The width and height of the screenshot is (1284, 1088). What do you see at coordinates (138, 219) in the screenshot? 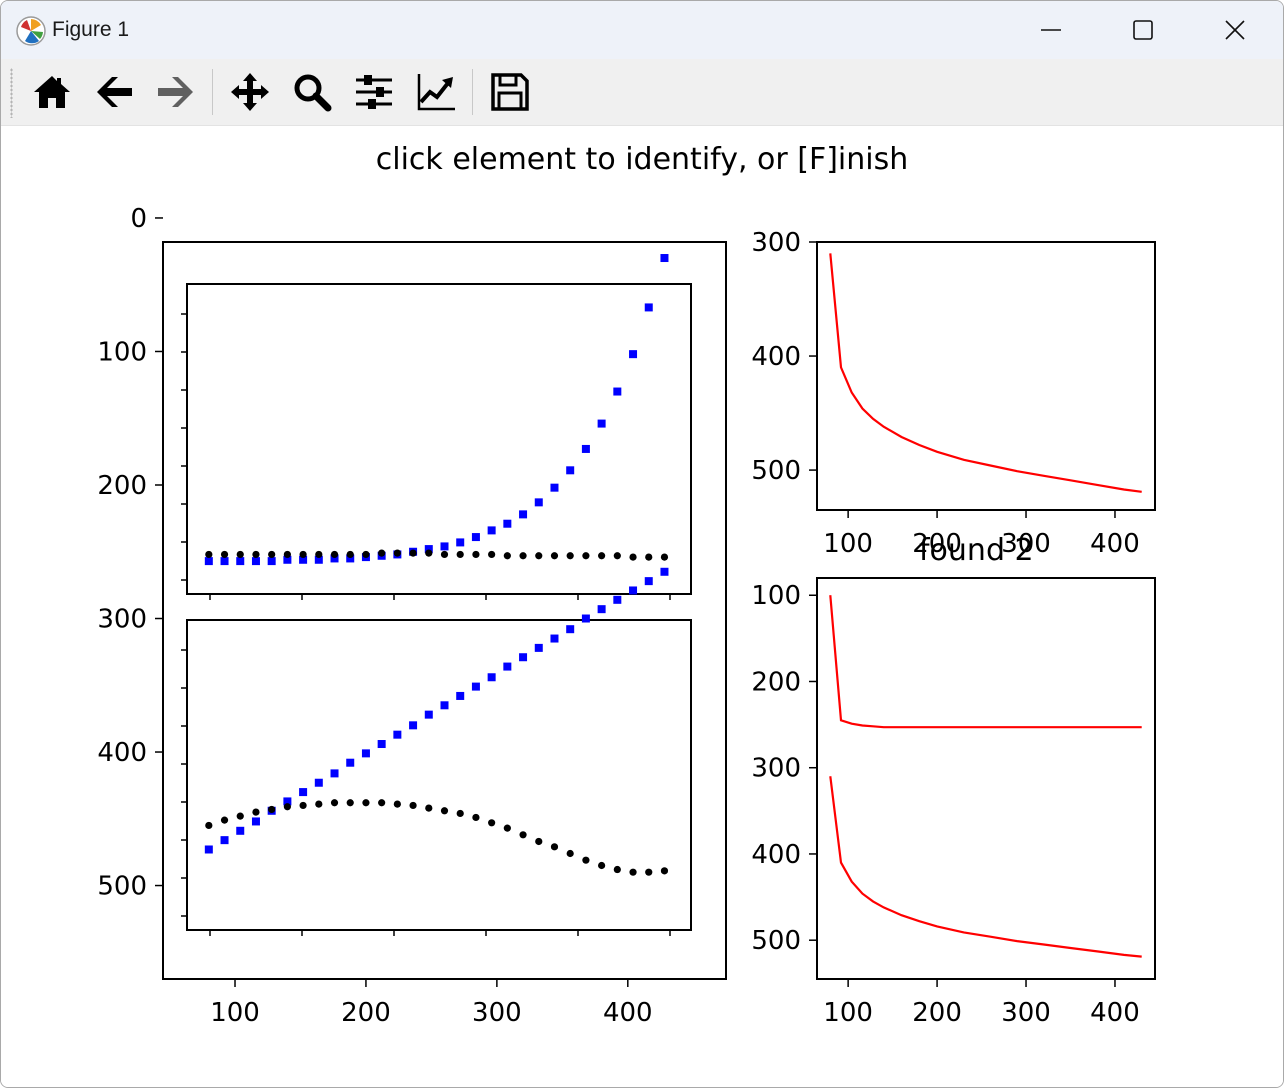
I see `y-tick-label: 0` at bounding box center [138, 219].